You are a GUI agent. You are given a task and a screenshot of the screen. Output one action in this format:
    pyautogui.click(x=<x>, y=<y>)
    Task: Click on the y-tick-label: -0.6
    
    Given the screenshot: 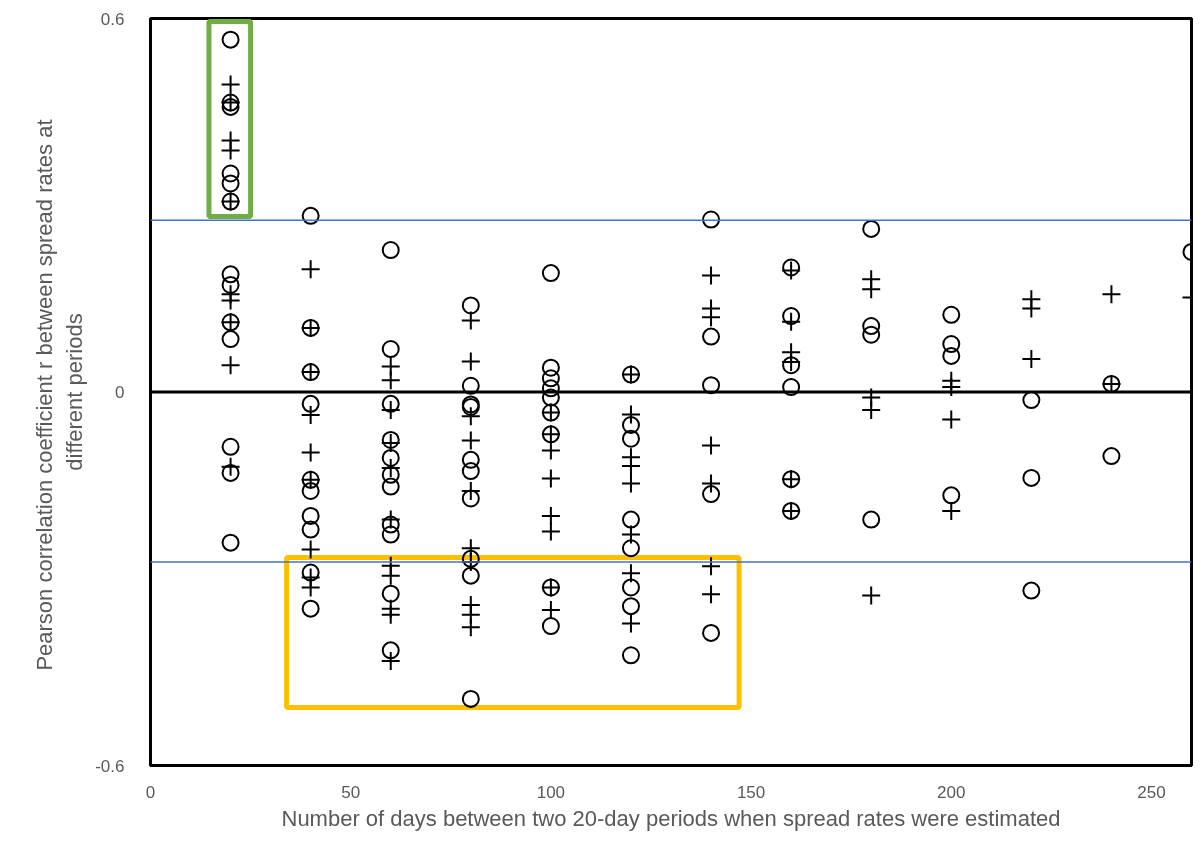 What is the action you would take?
    pyautogui.click(x=110, y=766)
    